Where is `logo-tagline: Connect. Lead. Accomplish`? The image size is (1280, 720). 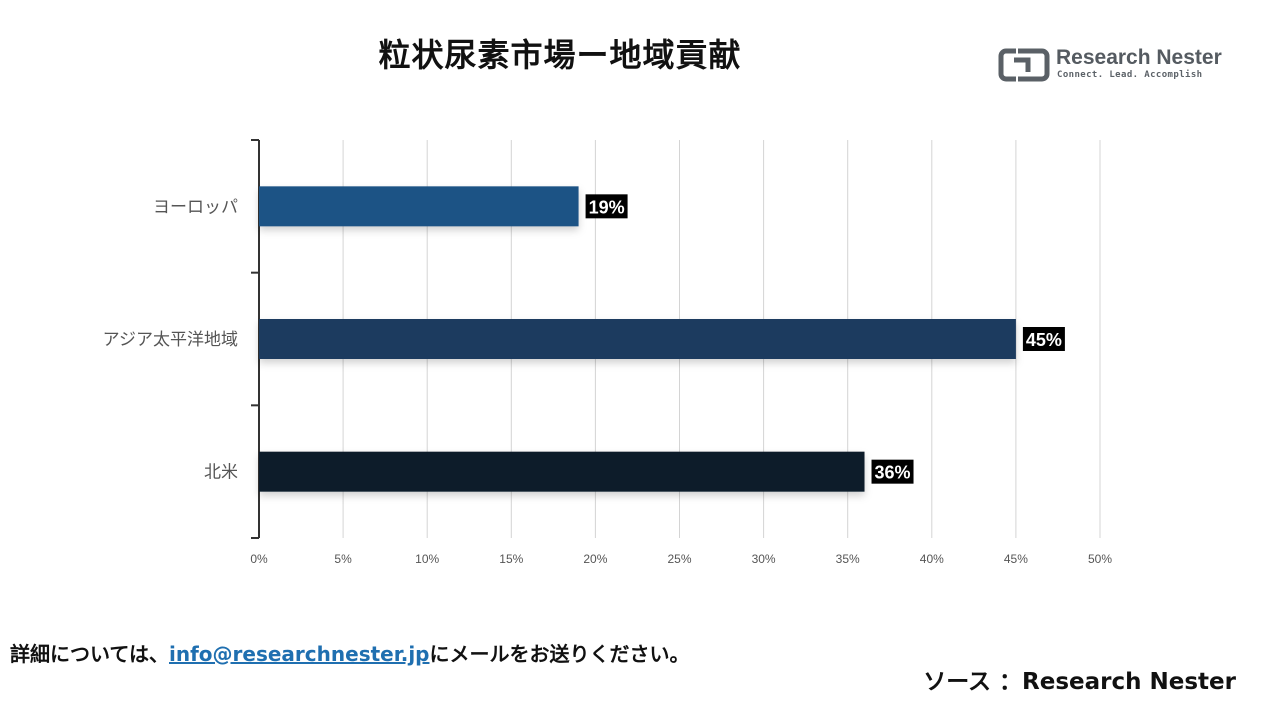 logo-tagline: Connect. Lead. Accomplish is located at coordinates (1130, 75).